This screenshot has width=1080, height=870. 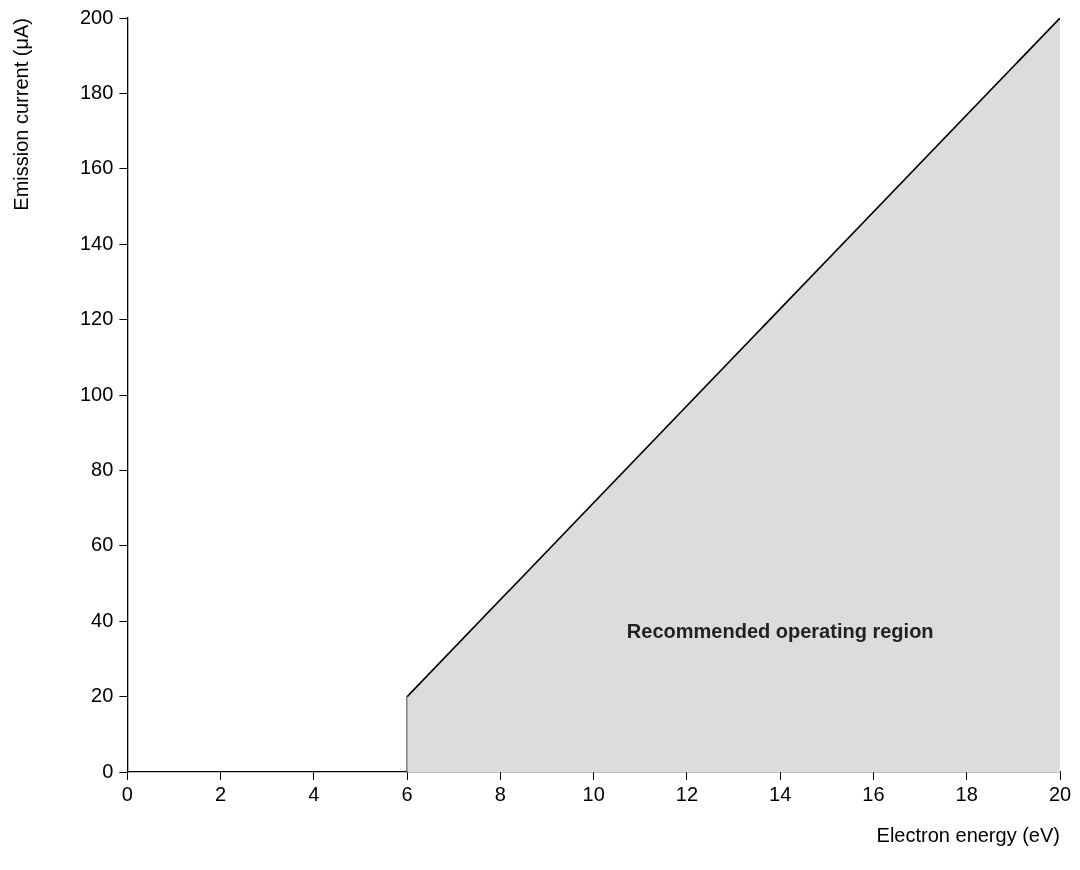 What do you see at coordinates (407, 793) in the screenshot?
I see `x-tick-label: 6` at bounding box center [407, 793].